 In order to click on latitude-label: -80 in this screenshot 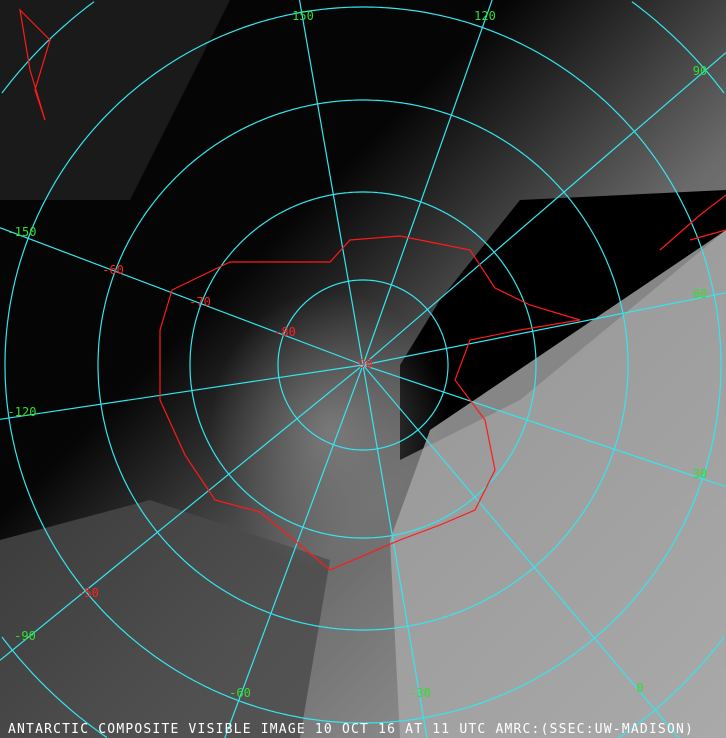, I will do `click(285, 332)`.